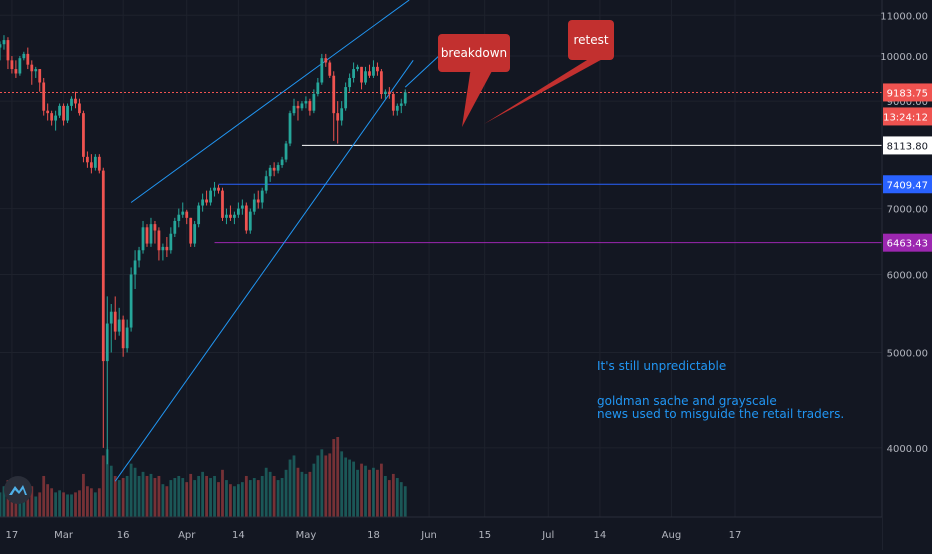  I want to click on time-tick-label: 16, so click(123, 535).